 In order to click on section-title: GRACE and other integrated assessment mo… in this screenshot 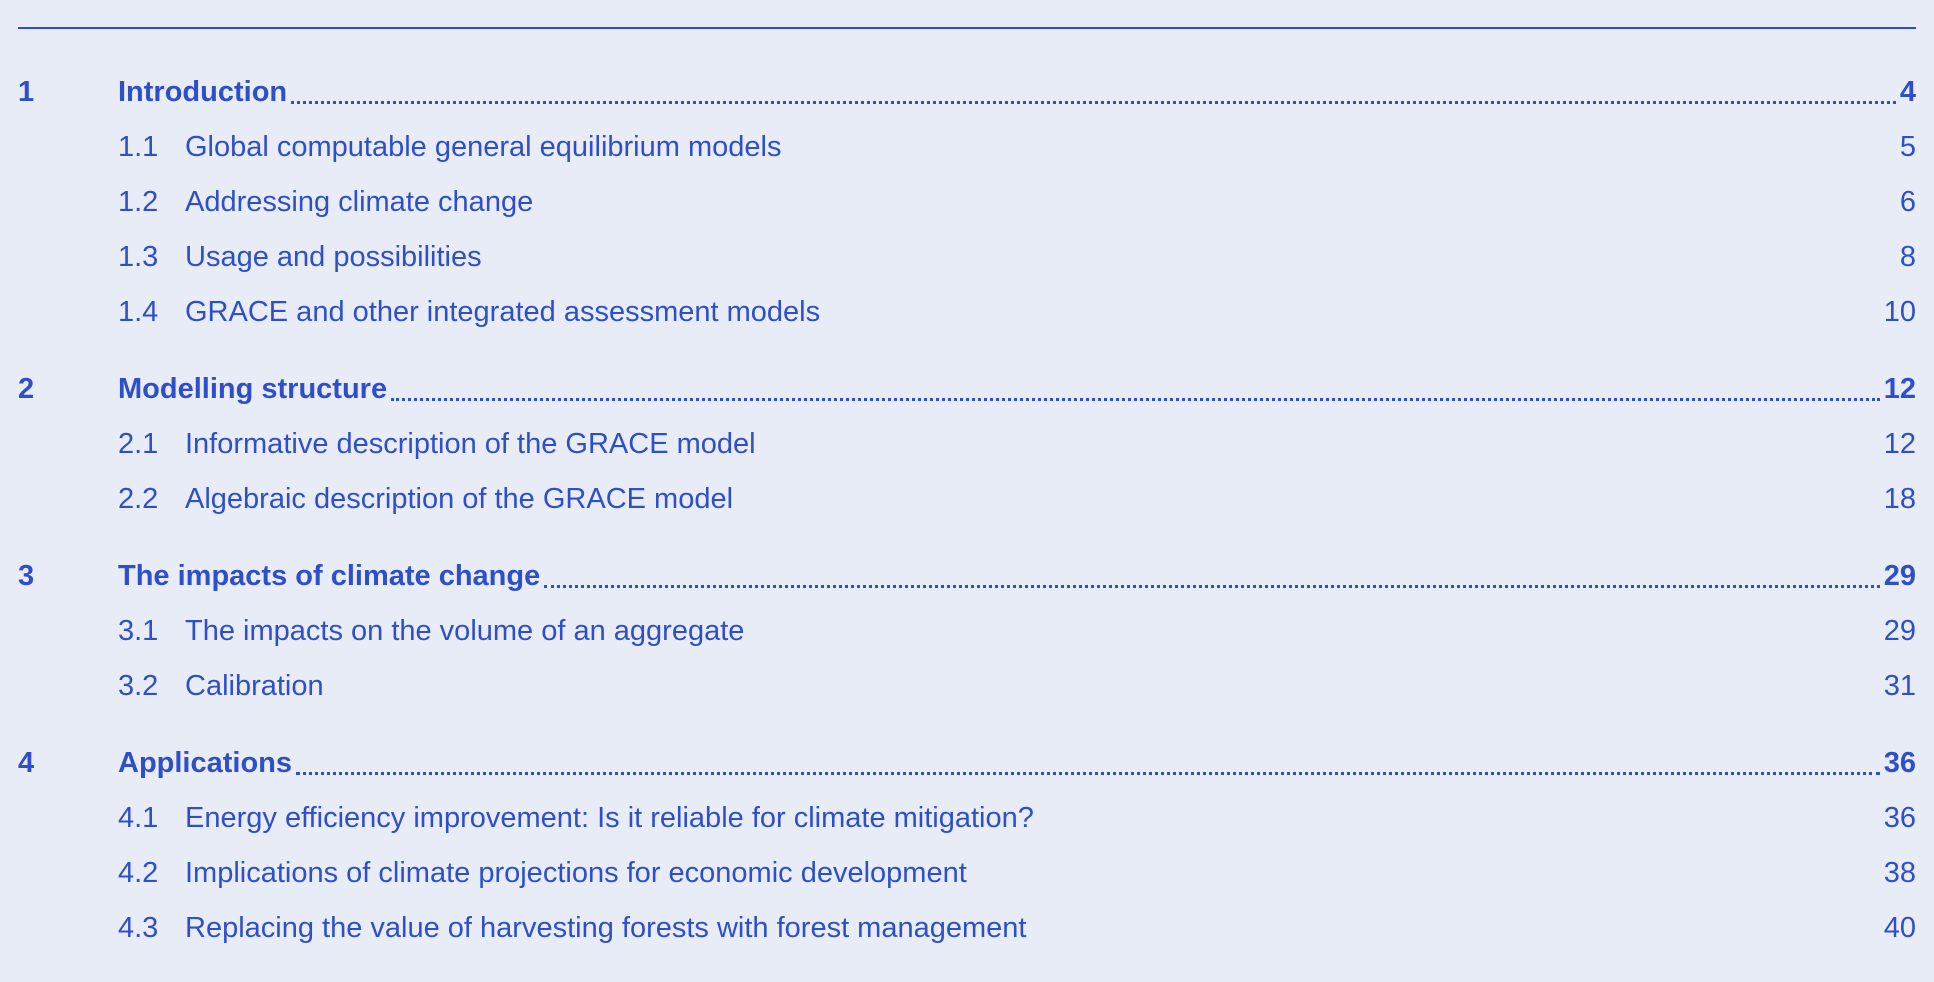, I will do `click(503, 312)`.